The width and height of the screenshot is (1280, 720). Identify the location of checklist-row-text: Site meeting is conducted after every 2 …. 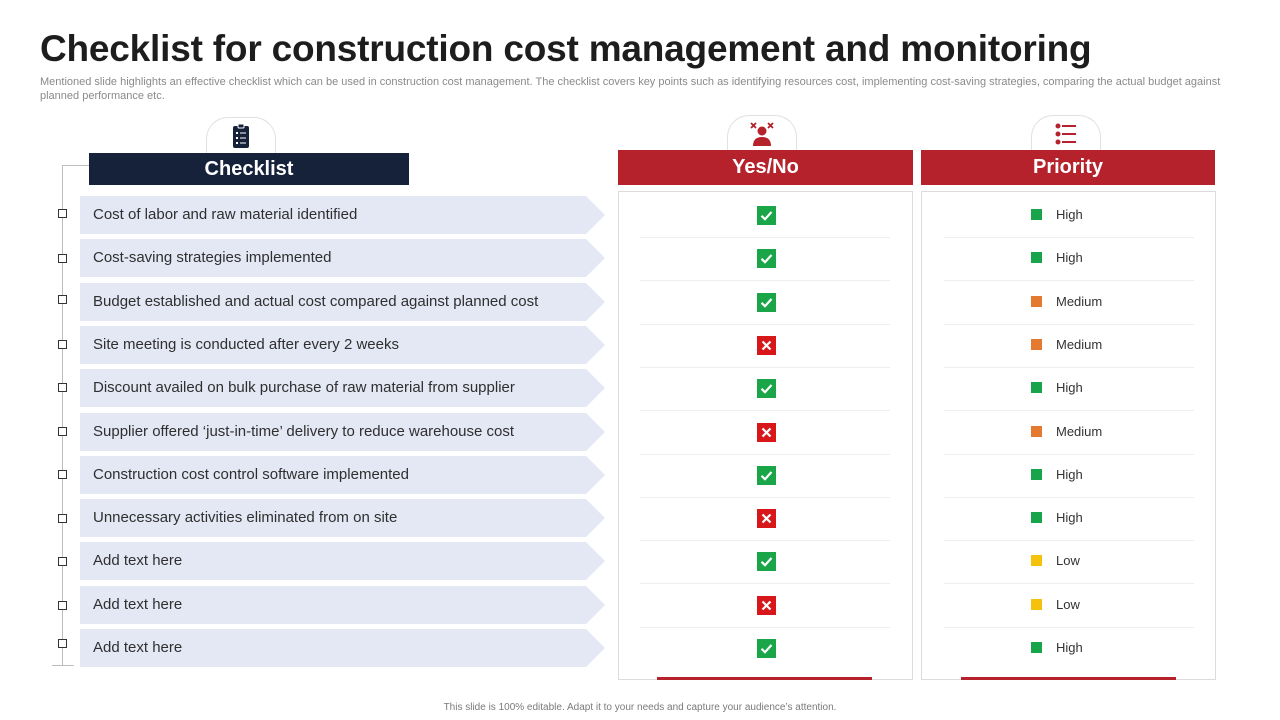
(246, 344).